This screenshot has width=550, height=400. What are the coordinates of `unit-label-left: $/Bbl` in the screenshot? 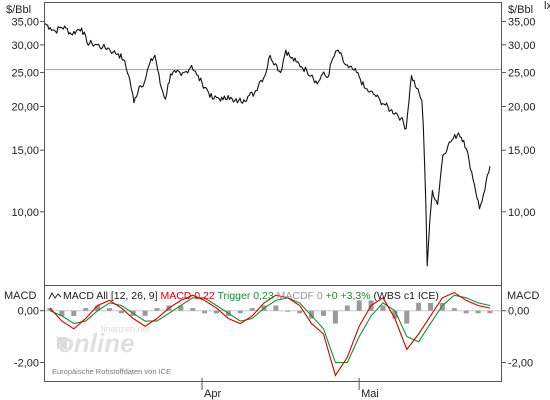 It's located at (18, 10).